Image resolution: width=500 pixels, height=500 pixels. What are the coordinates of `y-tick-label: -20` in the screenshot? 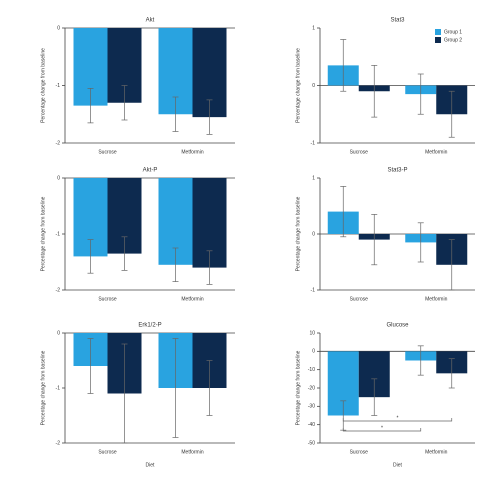 It's located at (311, 388).